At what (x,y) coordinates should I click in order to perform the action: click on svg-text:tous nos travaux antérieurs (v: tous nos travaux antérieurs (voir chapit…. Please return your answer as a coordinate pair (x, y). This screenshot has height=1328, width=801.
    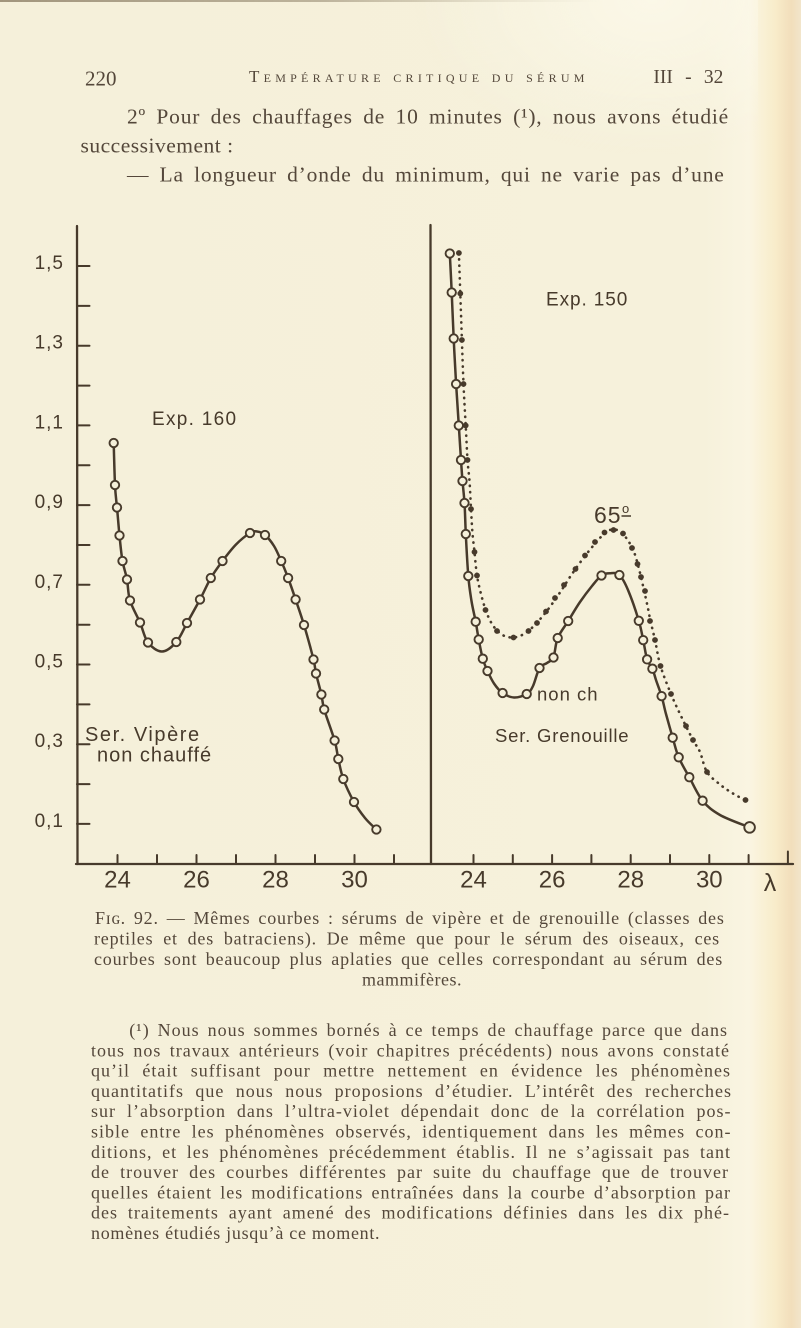
    Looking at the image, I should click on (410, 1050).